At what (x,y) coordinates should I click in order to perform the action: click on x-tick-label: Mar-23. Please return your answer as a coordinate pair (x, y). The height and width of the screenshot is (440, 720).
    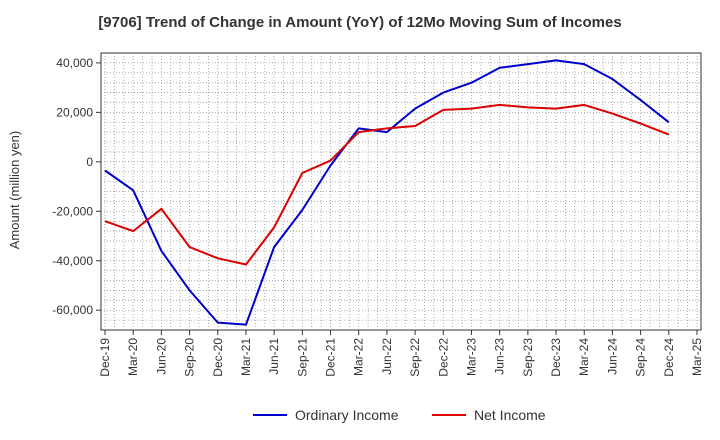
    Looking at the image, I should click on (471, 357).